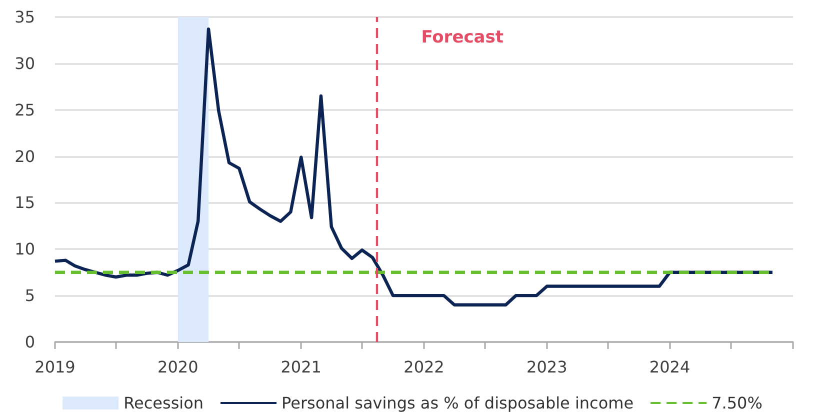  What do you see at coordinates (29, 296) in the screenshot?
I see `y-tick-label: 5` at bounding box center [29, 296].